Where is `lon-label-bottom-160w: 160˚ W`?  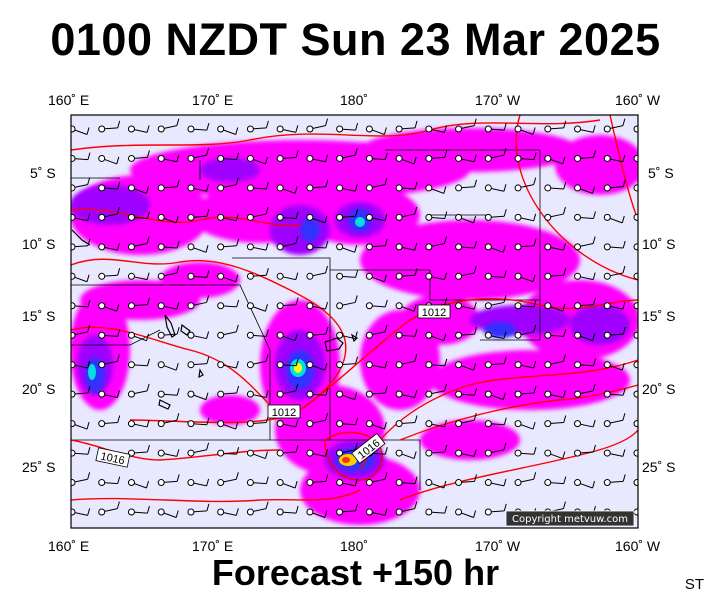
lon-label-bottom-160w: 160˚ W is located at coordinates (638, 546).